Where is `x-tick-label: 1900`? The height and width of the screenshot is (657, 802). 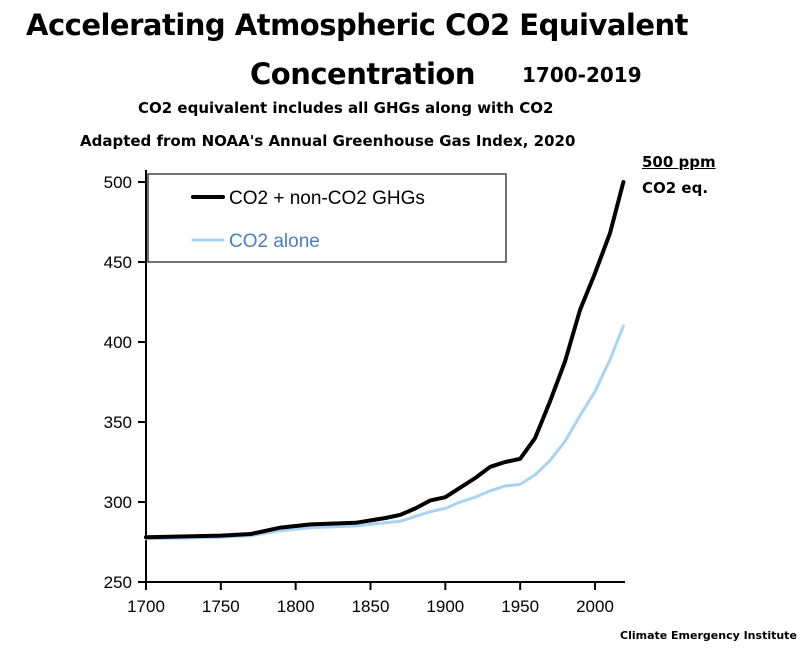 x-tick-label: 1900 is located at coordinates (445, 606).